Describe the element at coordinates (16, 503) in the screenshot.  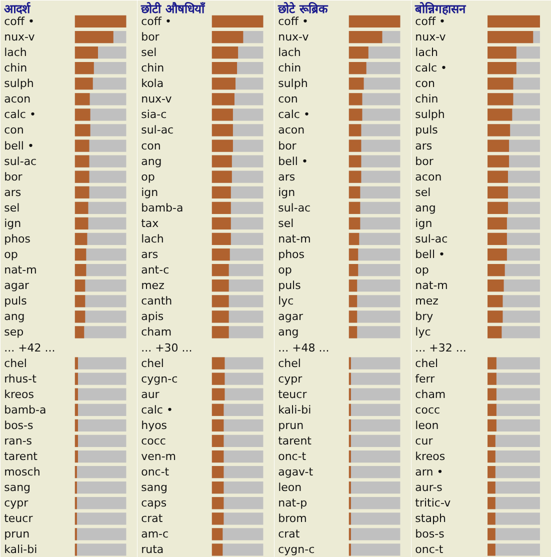
I see `y-tick-label: cypr` at that location.